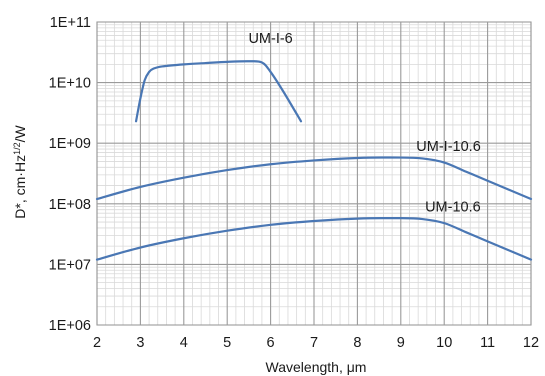 The height and width of the screenshot is (376, 545). What do you see at coordinates (140, 343) in the screenshot?
I see `x-tick-label: 3` at bounding box center [140, 343].